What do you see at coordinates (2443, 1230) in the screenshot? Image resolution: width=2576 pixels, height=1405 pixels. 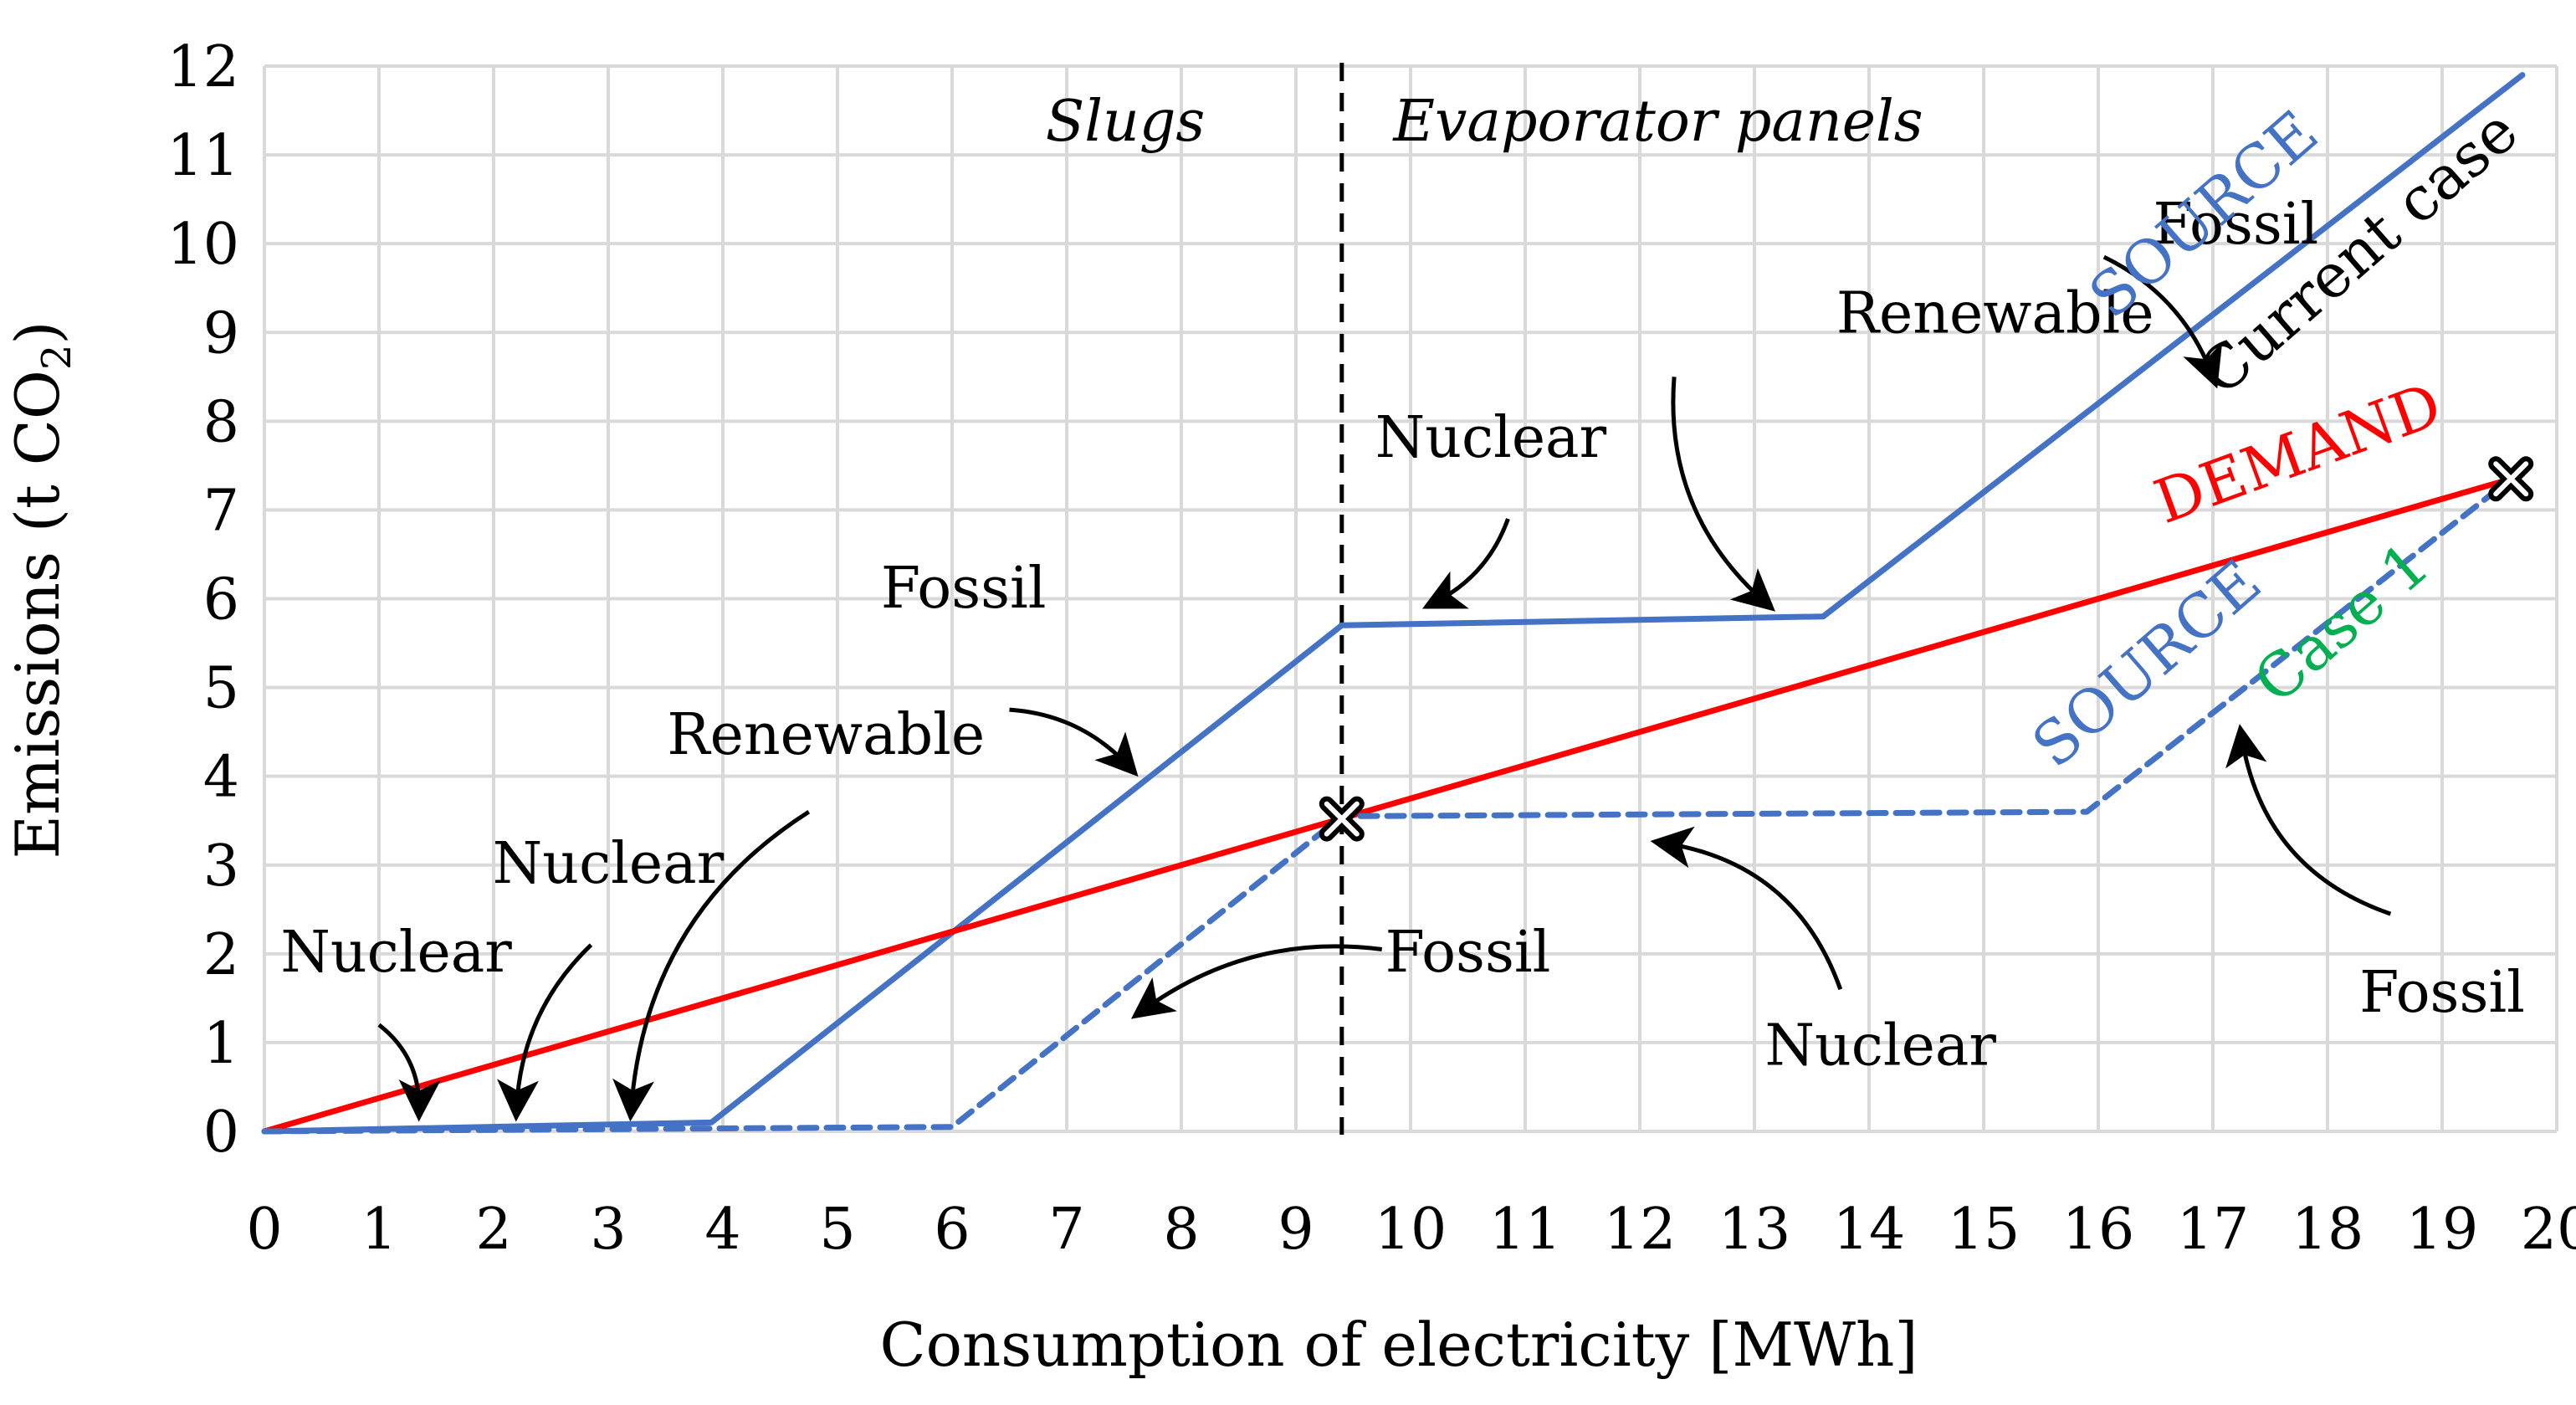 I see `x-tick-label: 19` at bounding box center [2443, 1230].